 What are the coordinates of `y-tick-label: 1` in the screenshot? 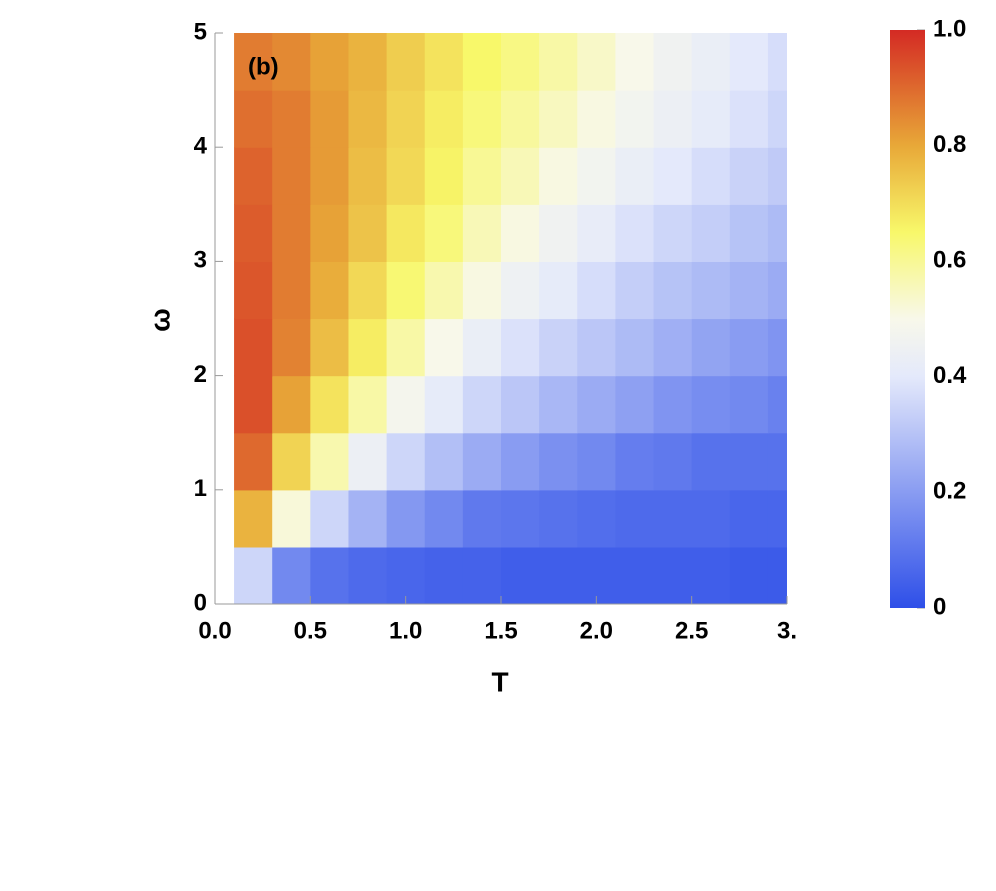 It's located at (200, 488).